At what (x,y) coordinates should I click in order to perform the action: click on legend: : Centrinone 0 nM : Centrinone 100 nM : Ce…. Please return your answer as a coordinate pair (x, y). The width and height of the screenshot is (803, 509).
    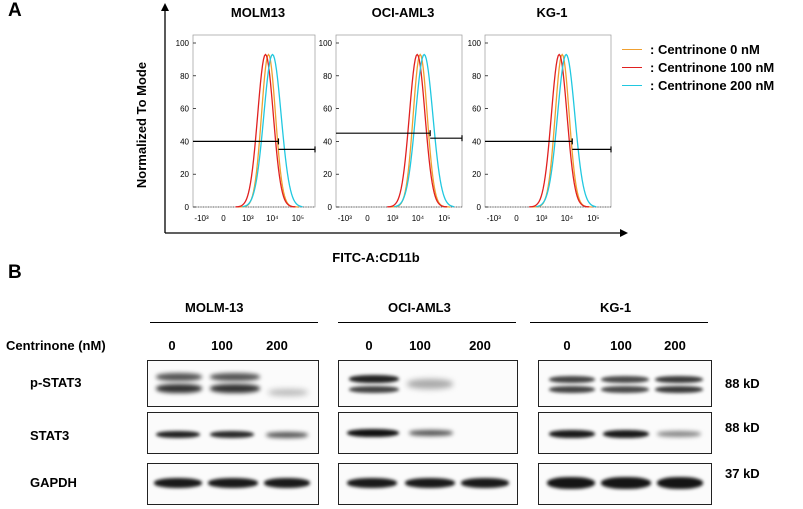
    Looking at the image, I should click on (712, 67).